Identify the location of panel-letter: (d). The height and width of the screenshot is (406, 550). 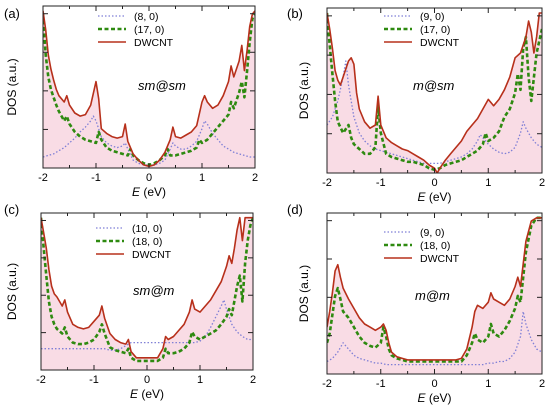
(295, 209).